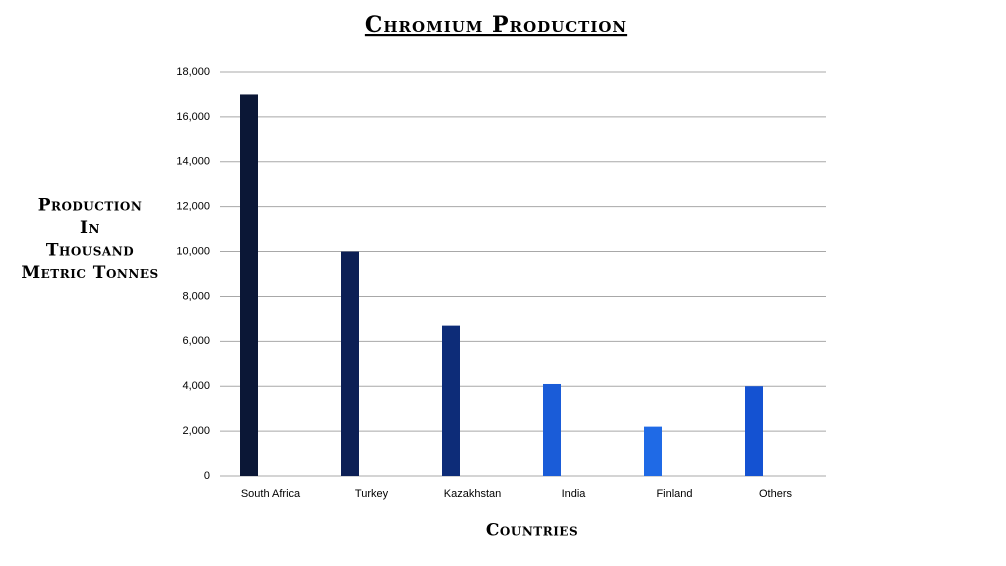 This screenshot has width=1006, height=566. Describe the element at coordinates (90, 206) in the screenshot. I see `y-axis-title: Production` at that location.